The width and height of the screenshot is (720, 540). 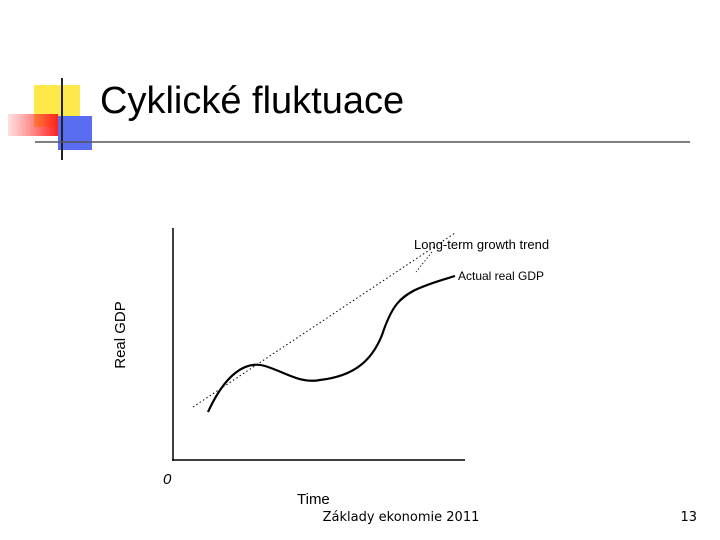 What do you see at coordinates (481, 244) in the screenshot?
I see `trend-label: Long-term growth trend` at bounding box center [481, 244].